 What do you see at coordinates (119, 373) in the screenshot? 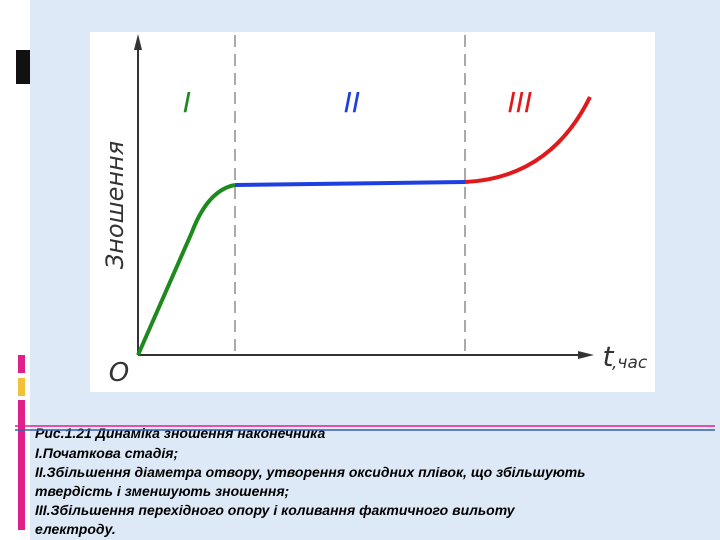
I see `origin-label: O` at bounding box center [119, 373].